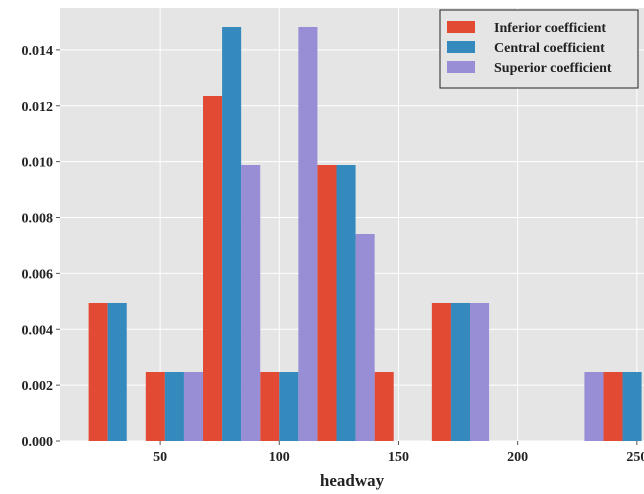 The image size is (644, 494). What do you see at coordinates (38, 163) in the screenshot?
I see `y-tick-label: 0.010` at bounding box center [38, 163].